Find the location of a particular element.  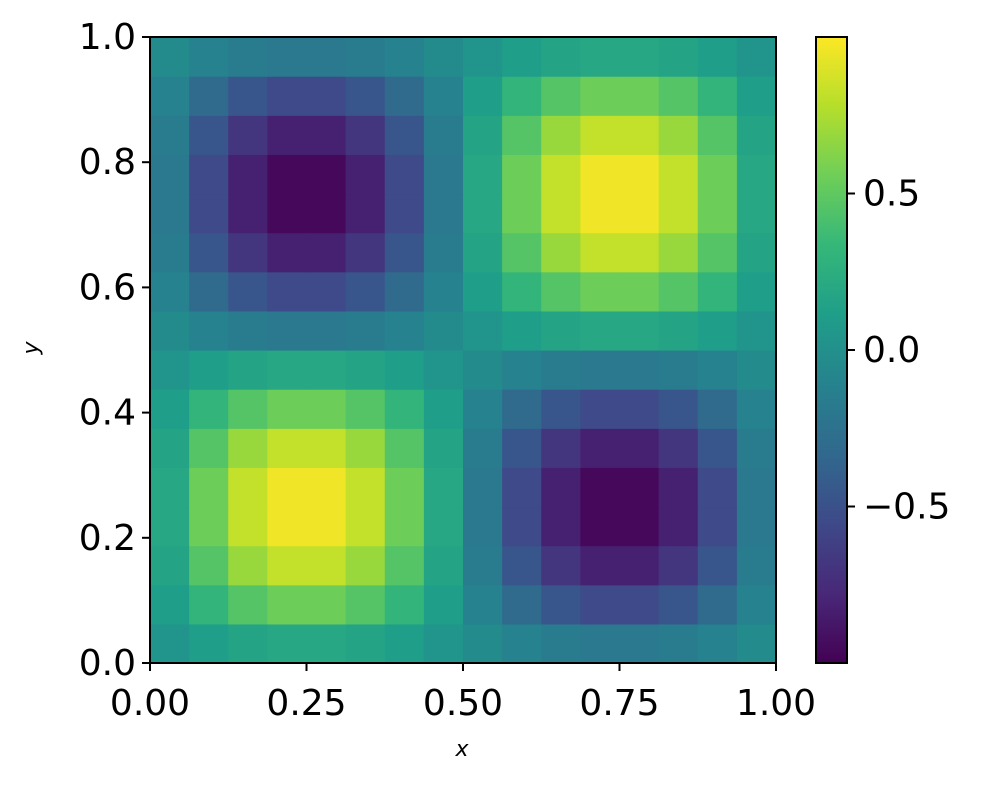

y-axis-label: y is located at coordinates (31, 348).